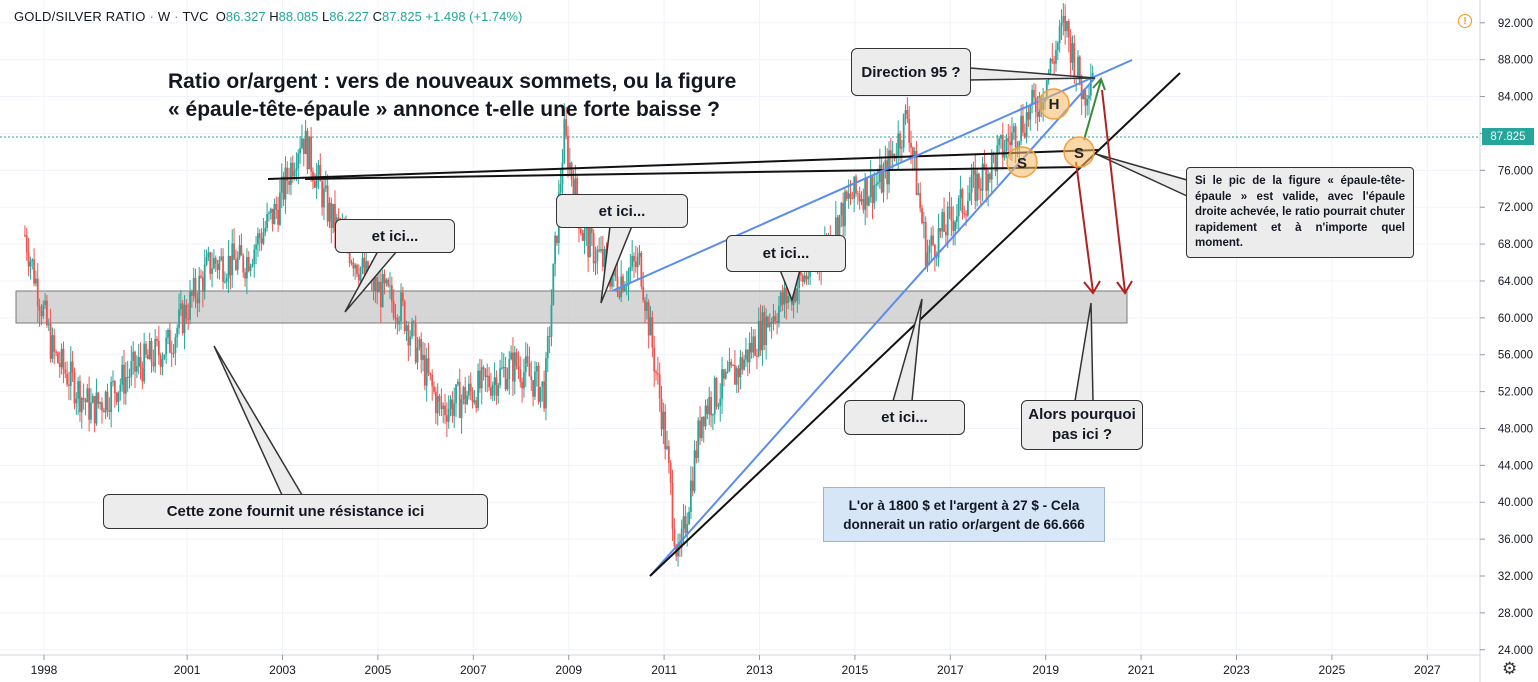 Image resolution: width=1538 pixels, height=682 pixels. What do you see at coordinates (571, 307) in the screenshot?
I see `resistance-zone` at bounding box center [571, 307].